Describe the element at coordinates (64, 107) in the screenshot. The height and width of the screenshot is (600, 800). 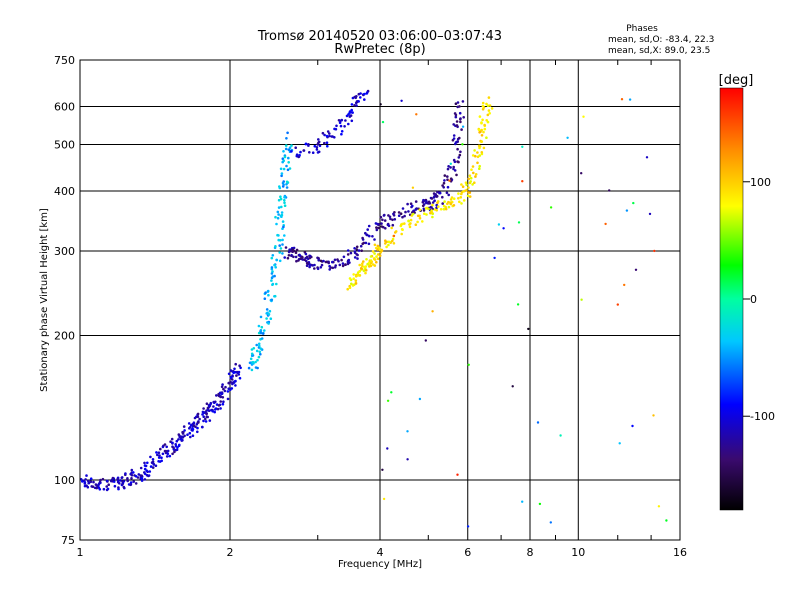
I see `y-tick-label: 600` at that location.